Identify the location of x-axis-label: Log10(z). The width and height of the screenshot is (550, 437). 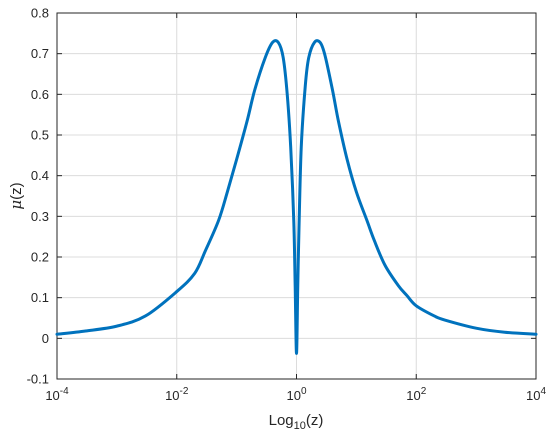
(296, 422).